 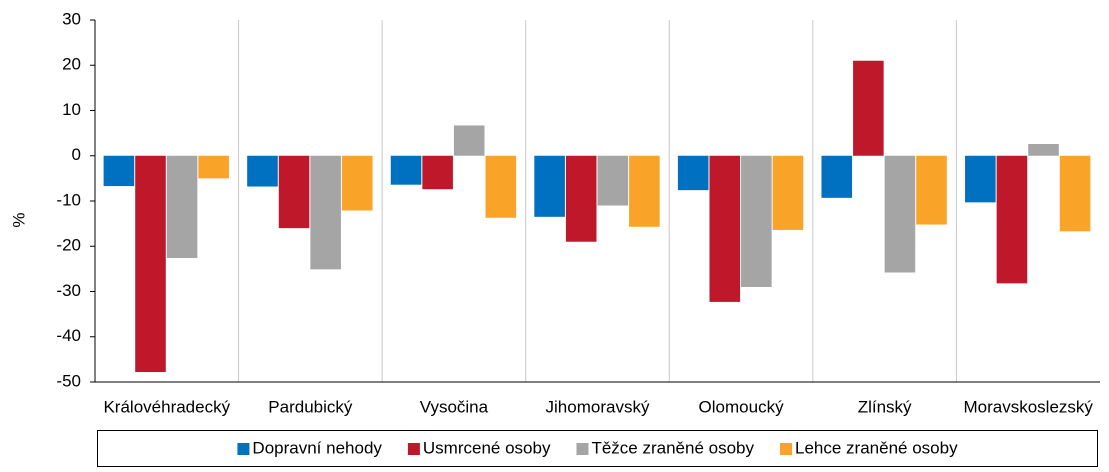 I want to click on x-tick-label: Vysočina, so click(x=454, y=406).